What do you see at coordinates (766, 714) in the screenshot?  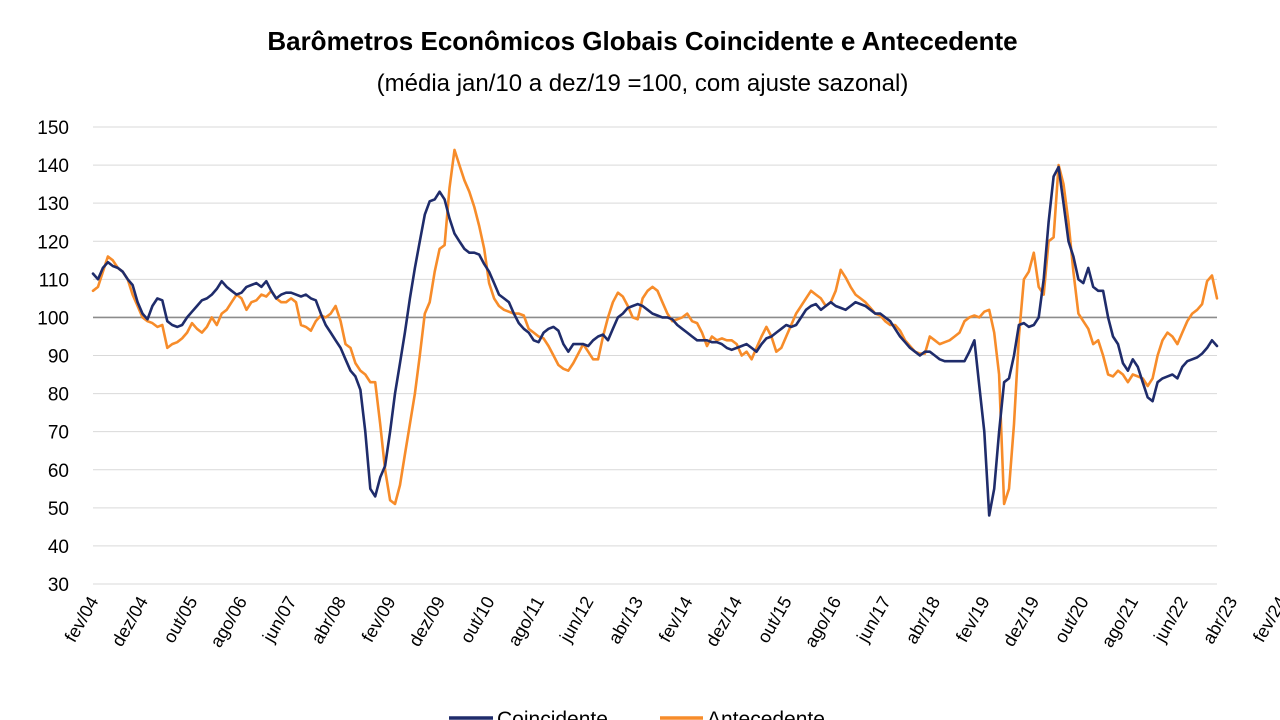 I see `legend-label-antecedente: Antecedente` at bounding box center [766, 714].